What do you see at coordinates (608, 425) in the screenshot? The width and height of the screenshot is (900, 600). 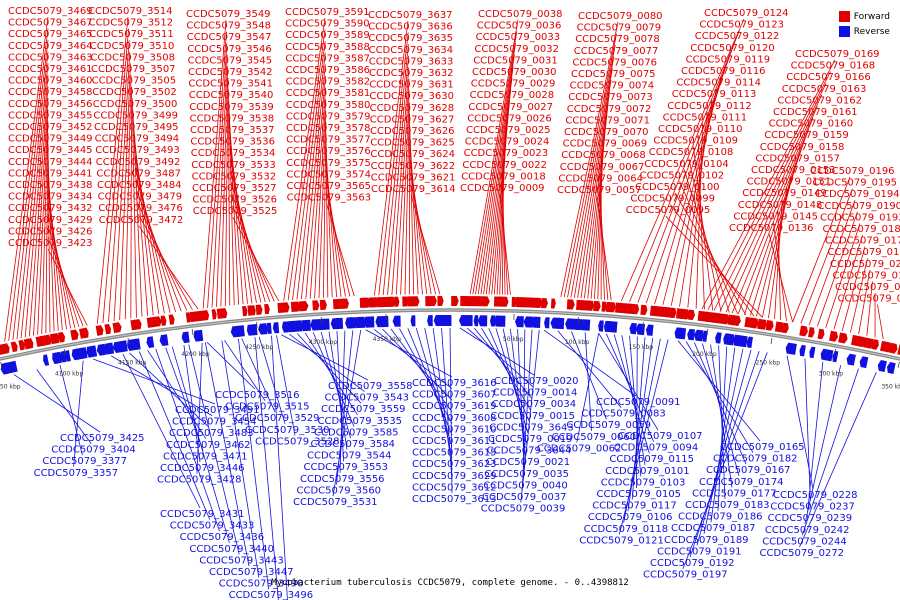 I see `gene-label: CCDC5079_0059` at bounding box center [608, 425].